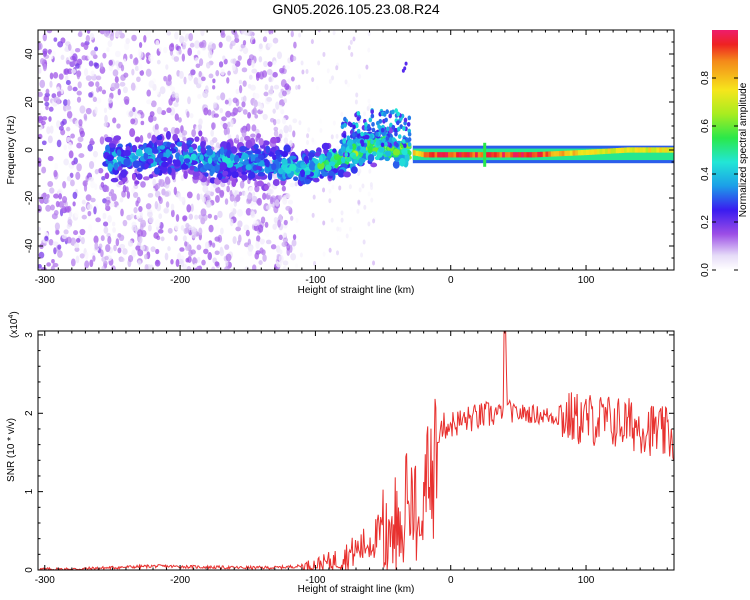 This screenshot has height=600, width=750. Describe the element at coordinates (403, 70) in the screenshot. I see `spectrogram-spike-cell` at that location.